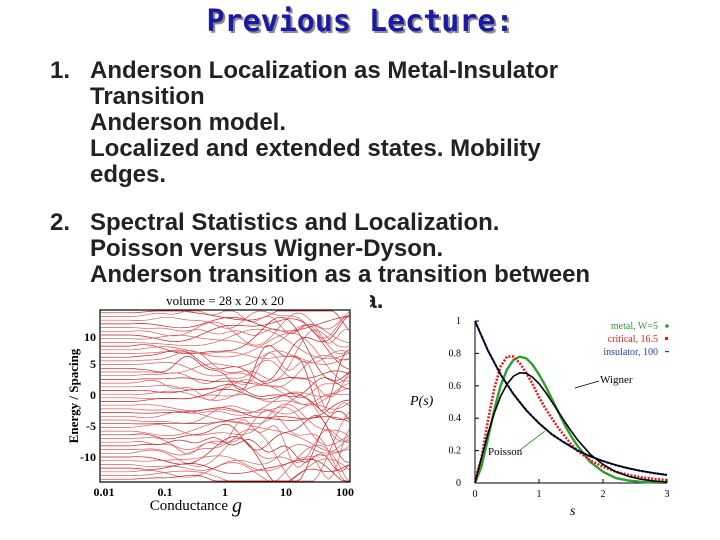 The width and height of the screenshot is (720, 540). Describe the element at coordinates (324, 70) in the screenshot. I see `item-line: Anderson Localization as Metal-Insulator` at that location.